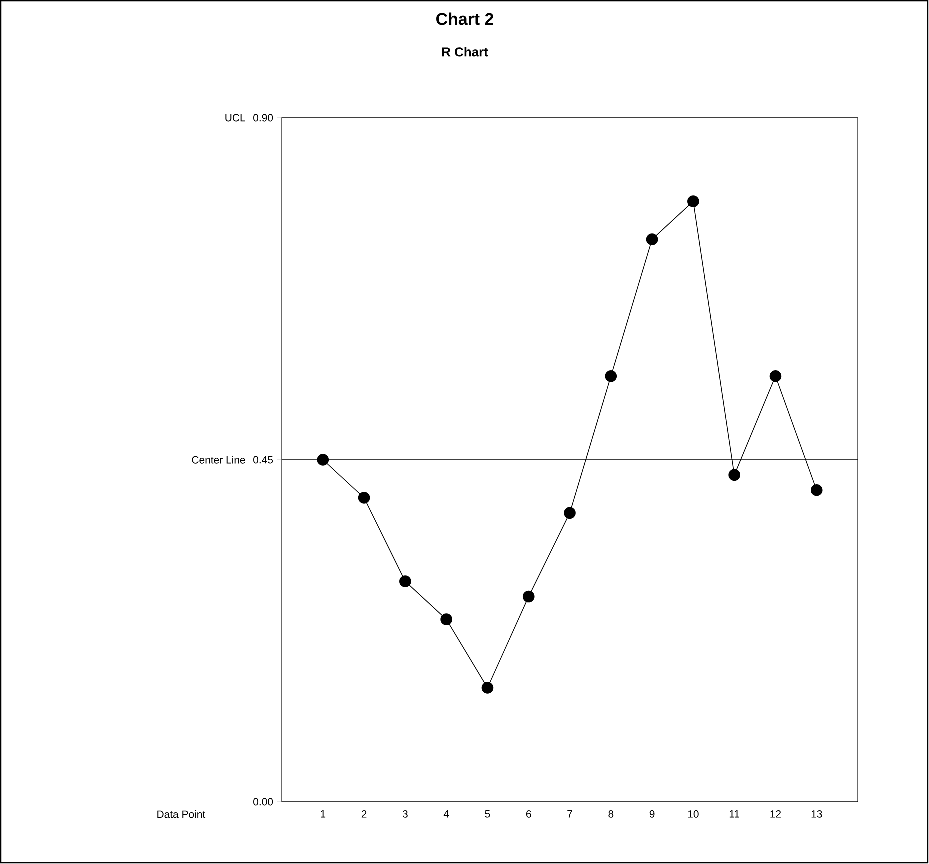 Image resolution: width=929 pixels, height=864 pixels. What do you see at coordinates (236, 118) in the screenshot?
I see `text: UCL` at bounding box center [236, 118].